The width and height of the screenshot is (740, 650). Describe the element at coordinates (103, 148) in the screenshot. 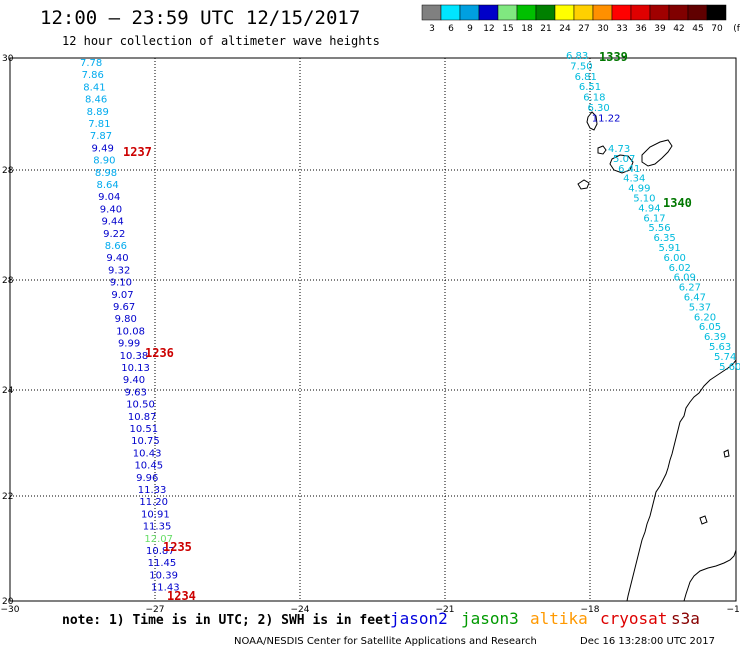

I see `swh-reading: 9.49` at that location.